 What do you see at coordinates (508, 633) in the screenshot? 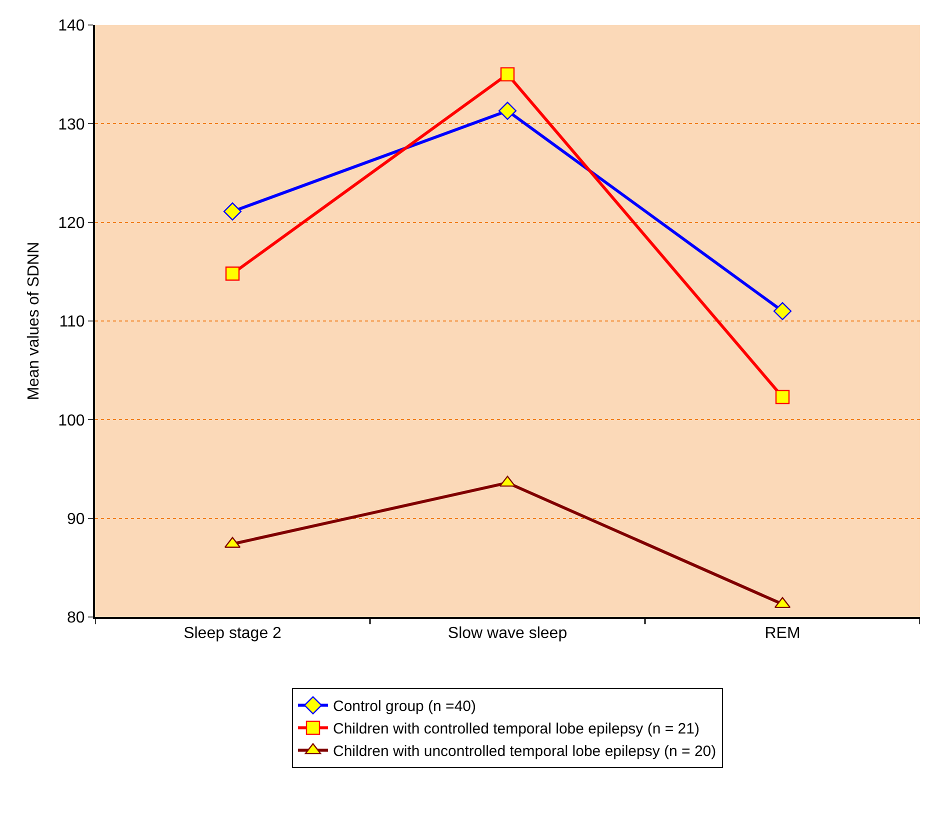
I see `x-tick-label: Slow wave sleep` at bounding box center [508, 633].